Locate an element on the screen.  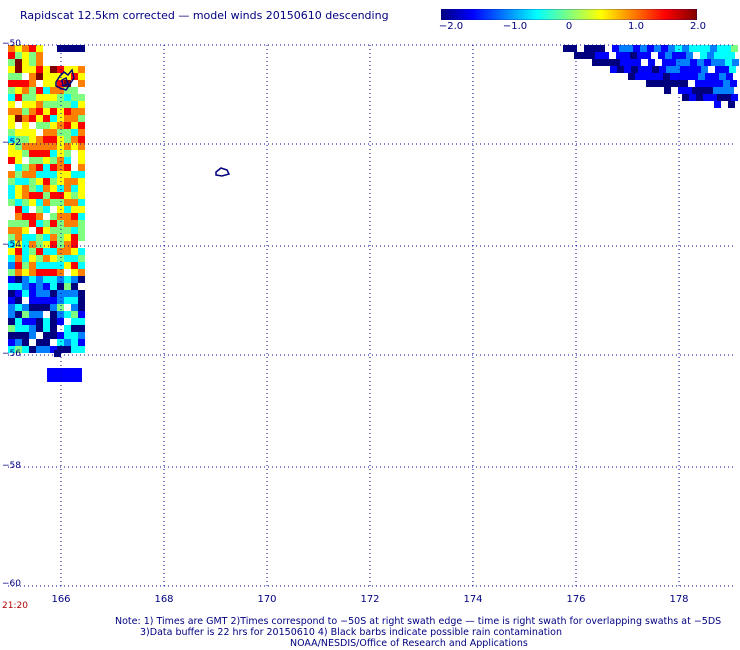
lon-label: 178 is located at coordinates (679, 599).